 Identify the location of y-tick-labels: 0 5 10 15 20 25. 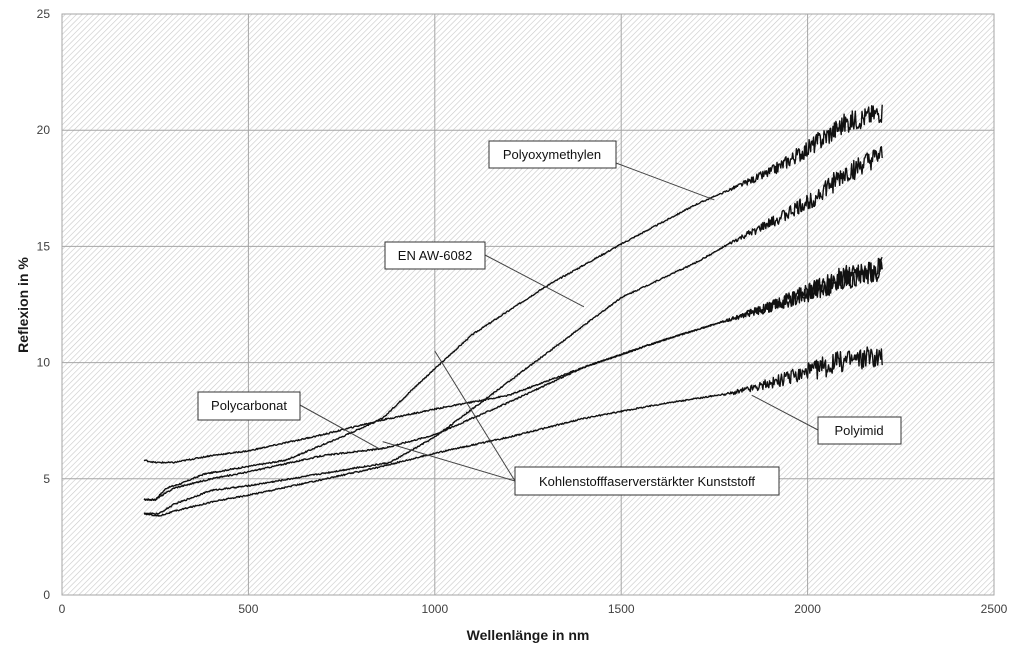
(44, 304).